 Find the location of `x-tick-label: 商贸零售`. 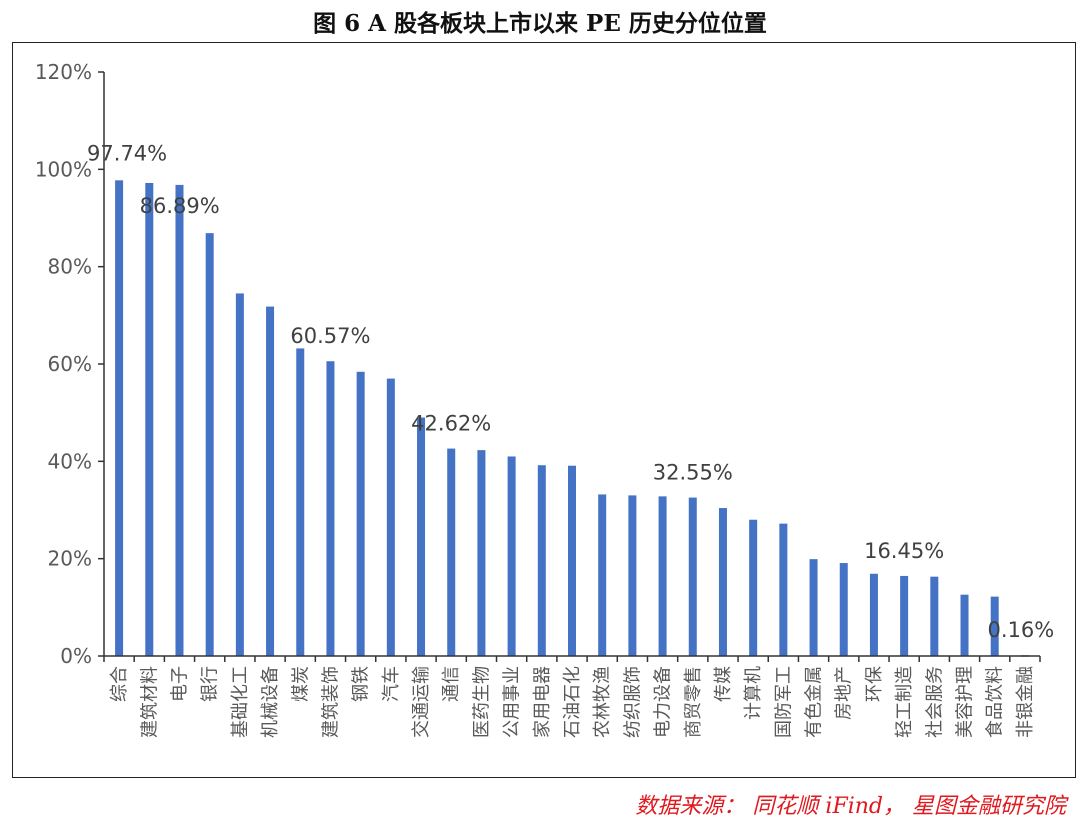

x-tick-label: 商贸零售 is located at coordinates (693, 702).